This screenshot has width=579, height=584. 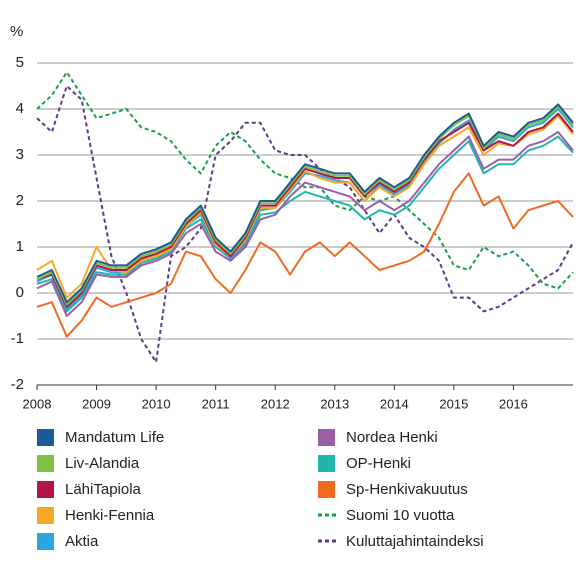 I want to click on legend-label: Henki-Fennia, so click(x=110, y=515).